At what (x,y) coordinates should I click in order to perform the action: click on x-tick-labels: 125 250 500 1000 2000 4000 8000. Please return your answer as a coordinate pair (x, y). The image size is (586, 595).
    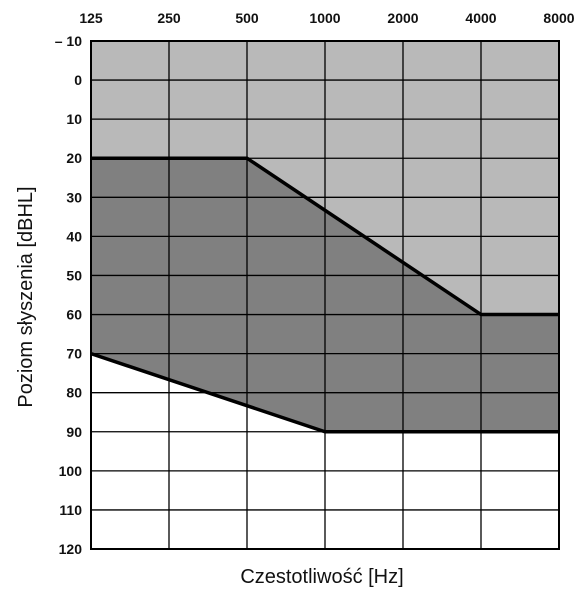
    Looking at the image, I should click on (326, 18).